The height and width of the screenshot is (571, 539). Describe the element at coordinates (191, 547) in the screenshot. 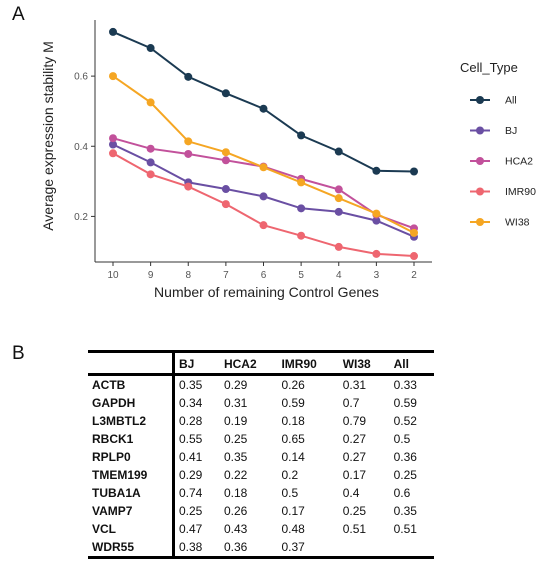

I see `table-cell: 0.38` at that location.